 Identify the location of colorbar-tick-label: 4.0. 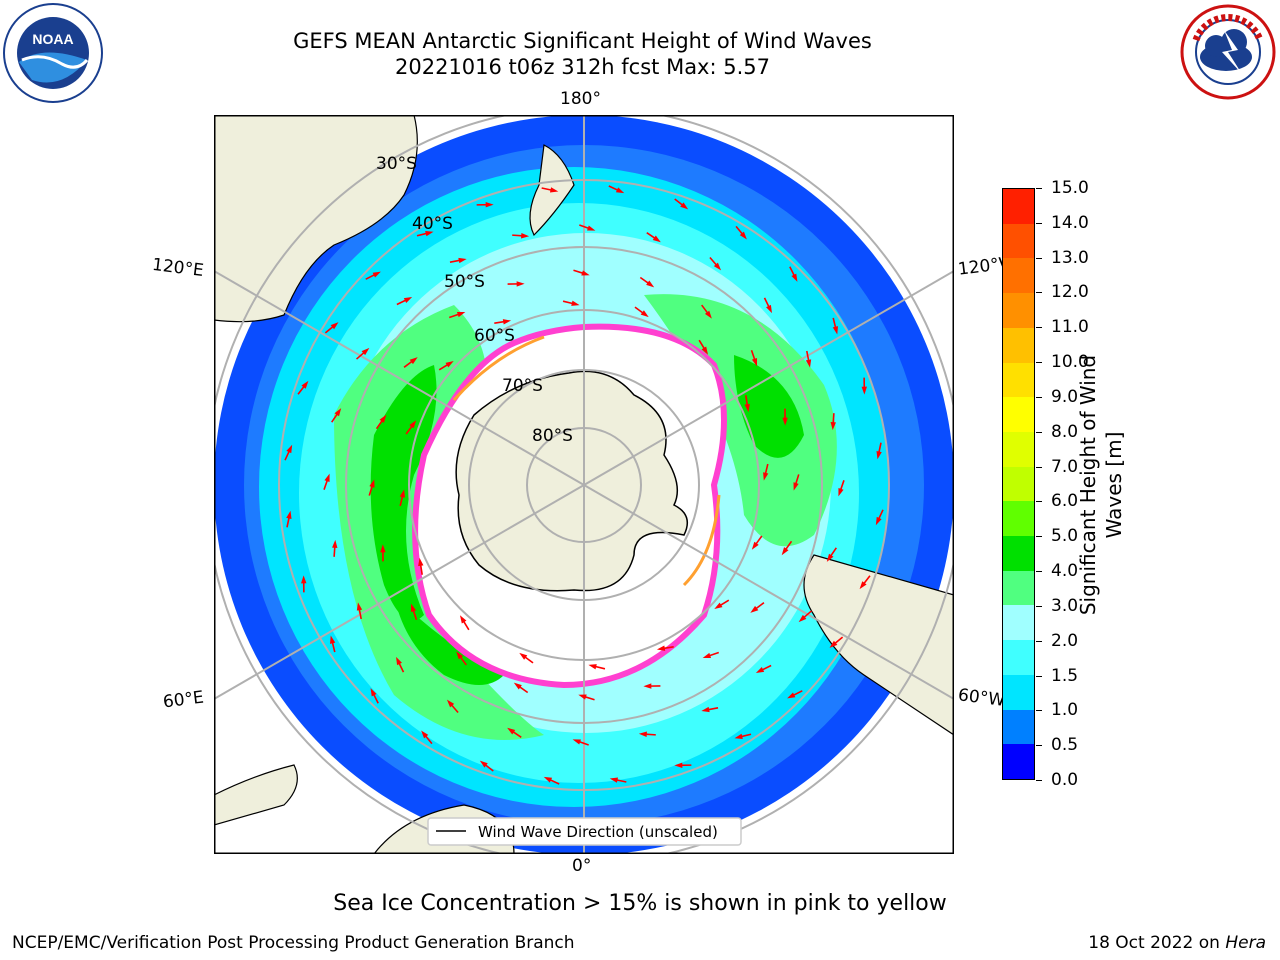
(1065, 571).